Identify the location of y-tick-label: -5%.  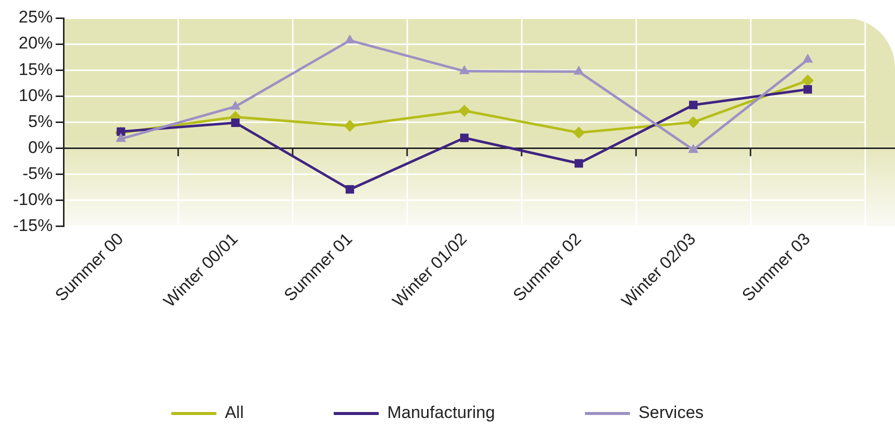
(37, 174).